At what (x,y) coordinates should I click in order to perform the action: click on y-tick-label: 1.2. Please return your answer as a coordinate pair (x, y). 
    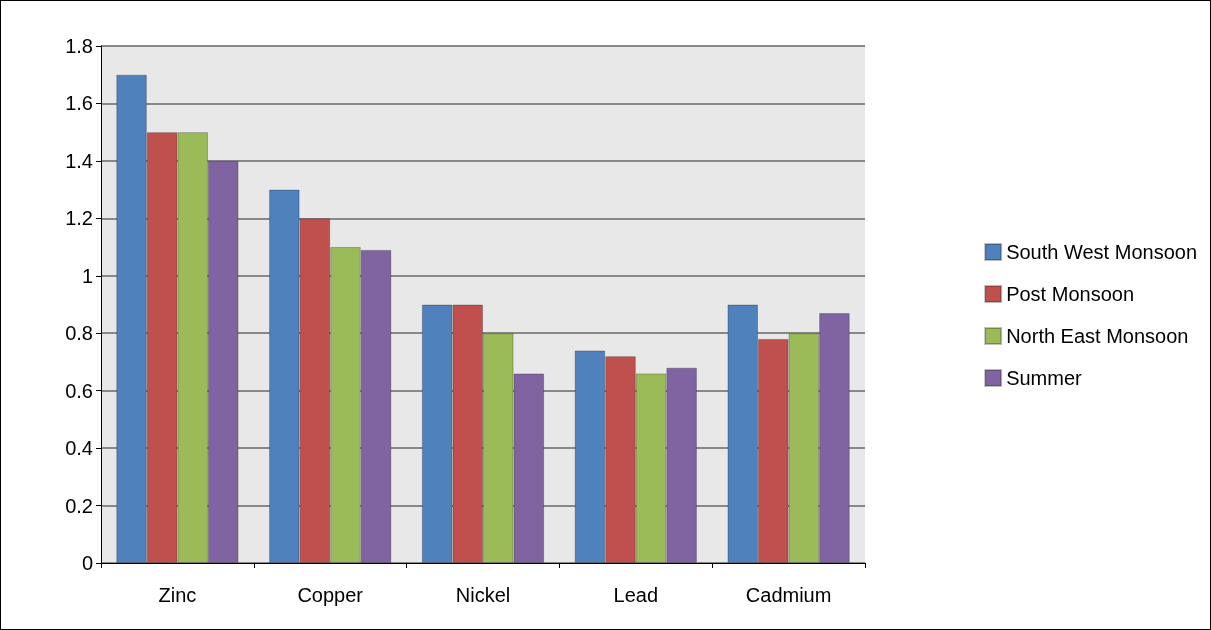
    Looking at the image, I should click on (79, 218).